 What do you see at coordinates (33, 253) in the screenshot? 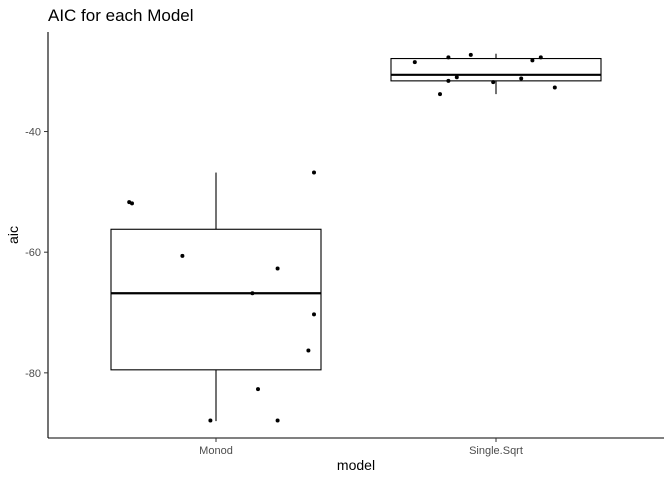
I see `y-tick-label: -60` at bounding box center [33, 253].